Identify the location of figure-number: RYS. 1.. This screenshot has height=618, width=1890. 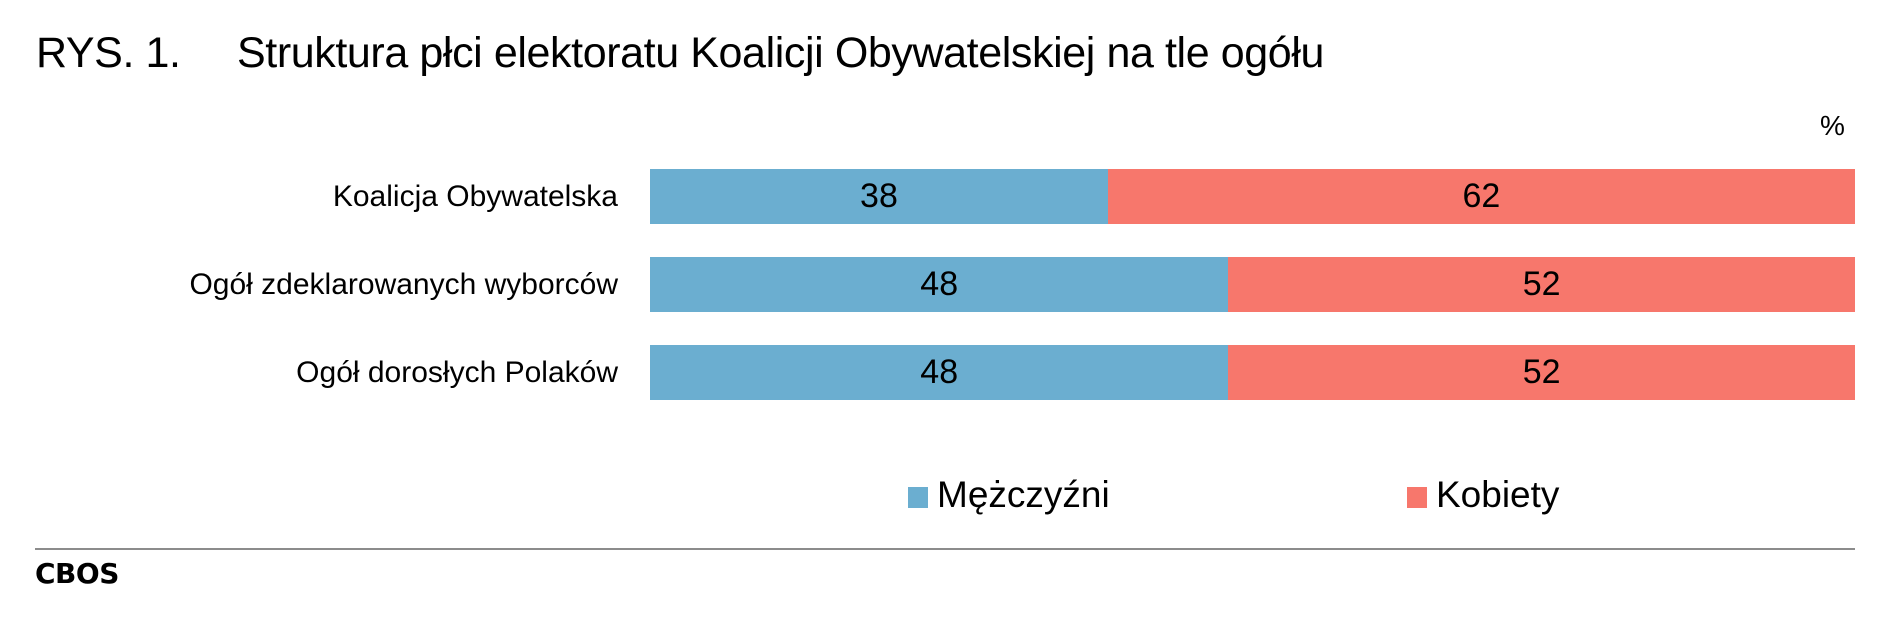
(108, 53).